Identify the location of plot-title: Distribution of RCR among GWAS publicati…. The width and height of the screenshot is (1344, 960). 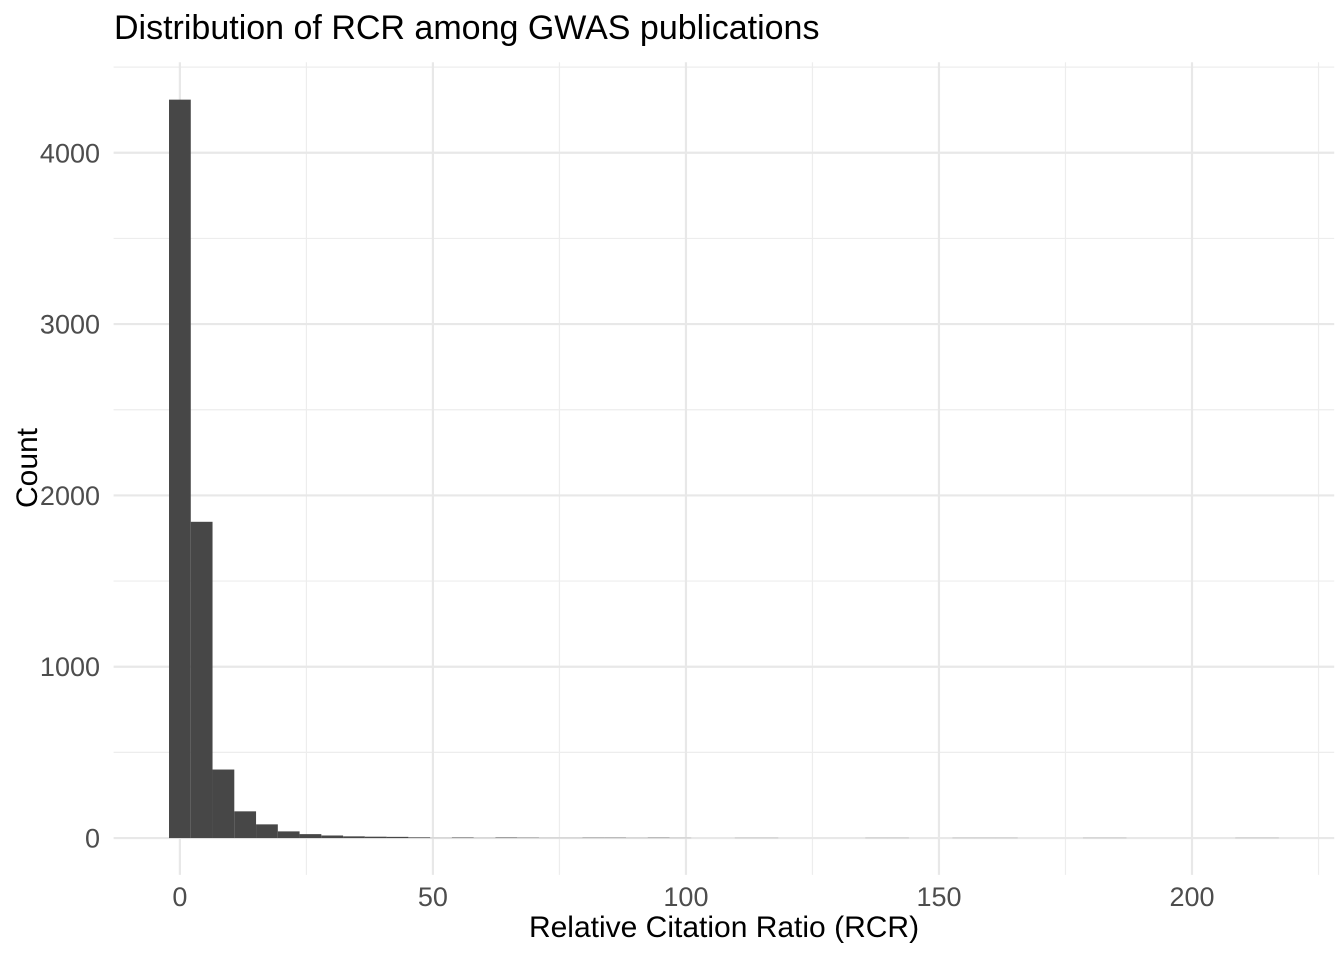
(467, 28).